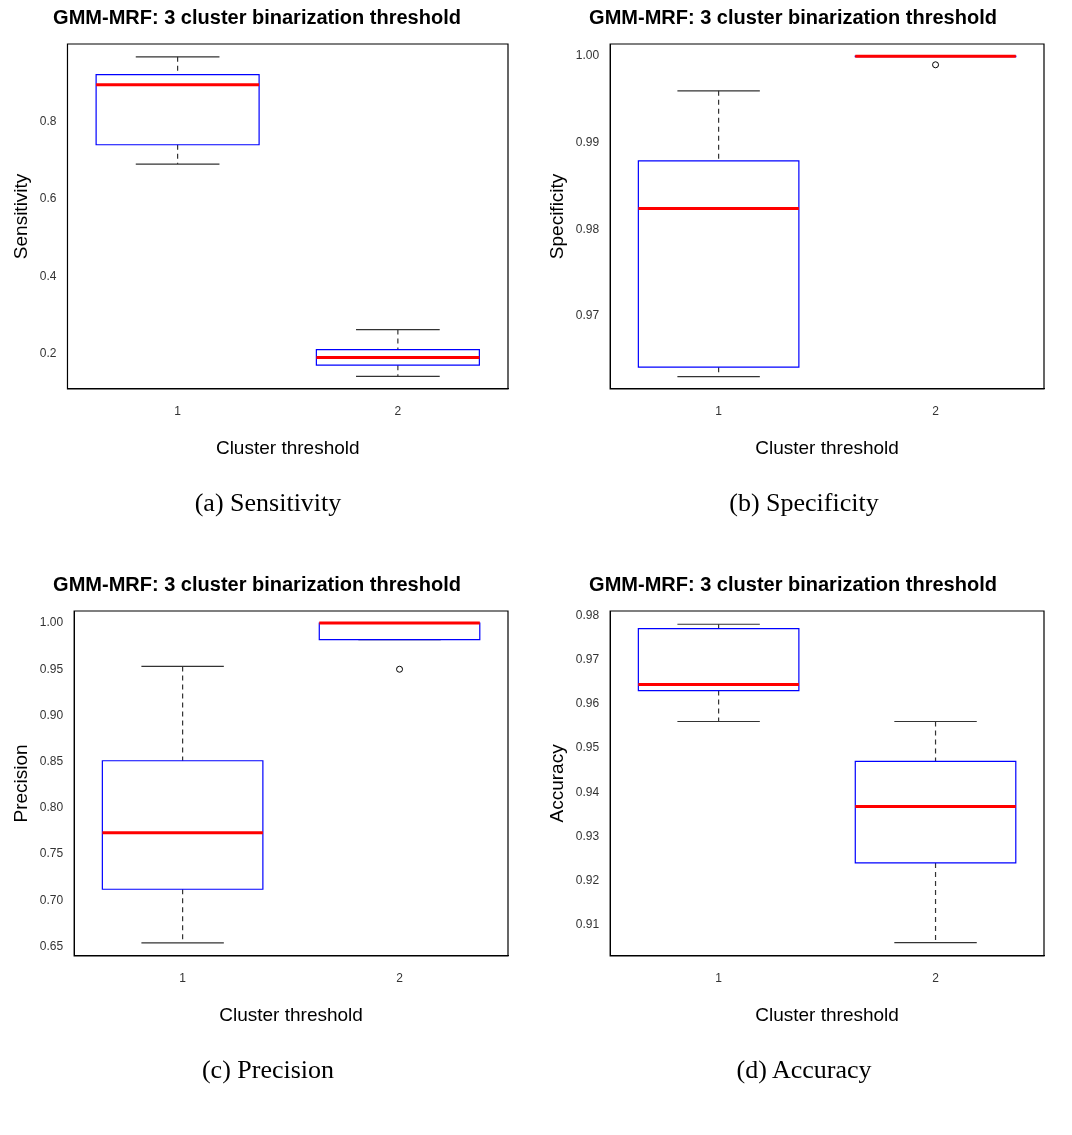 Image resolution: width=1072 pixels, height=1135 pixels. Describe the element at coordinates (51, 760) in the screenshot. I see `y-tick-label: 0.85` at that location.